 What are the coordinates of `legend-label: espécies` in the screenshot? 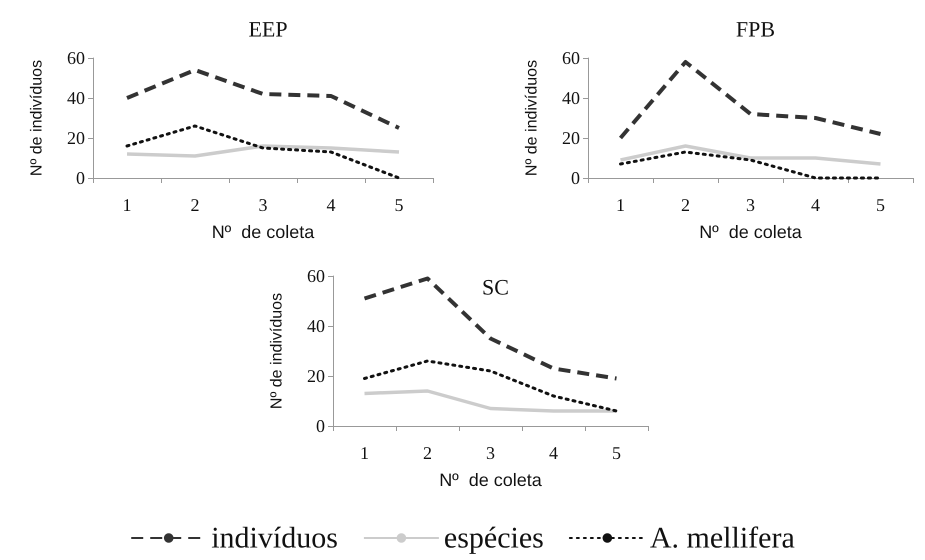 It's located at (494, 538).